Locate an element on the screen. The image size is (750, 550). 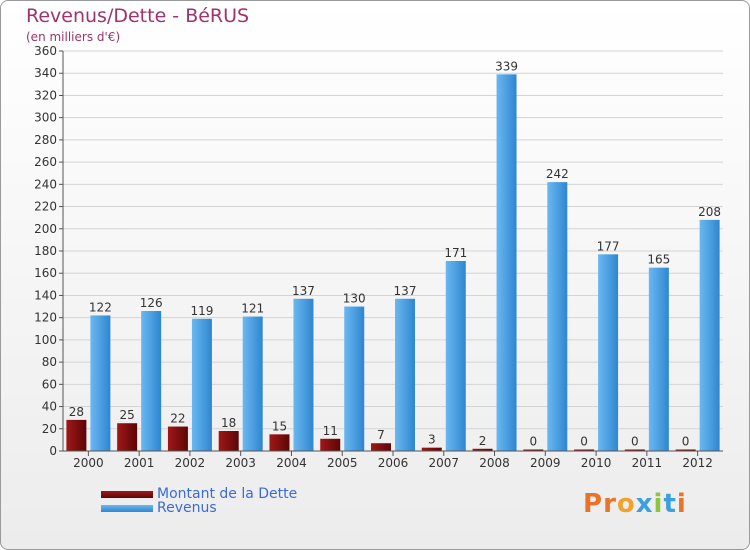
logo-letter: P is located at coordinates (593, 504).